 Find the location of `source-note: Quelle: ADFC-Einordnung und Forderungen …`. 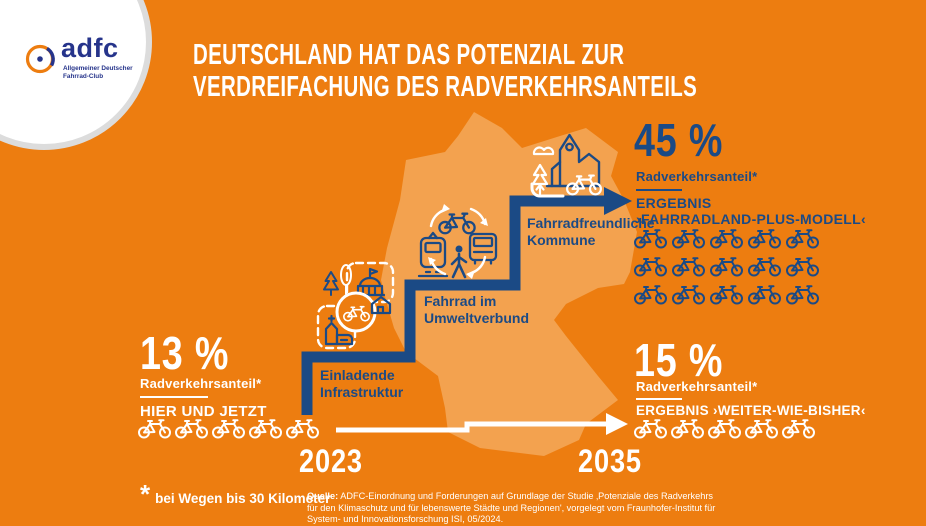

source-note: Quelle: ADFC-Einordnung und Forderungen … is located at coordinates (516, 508).